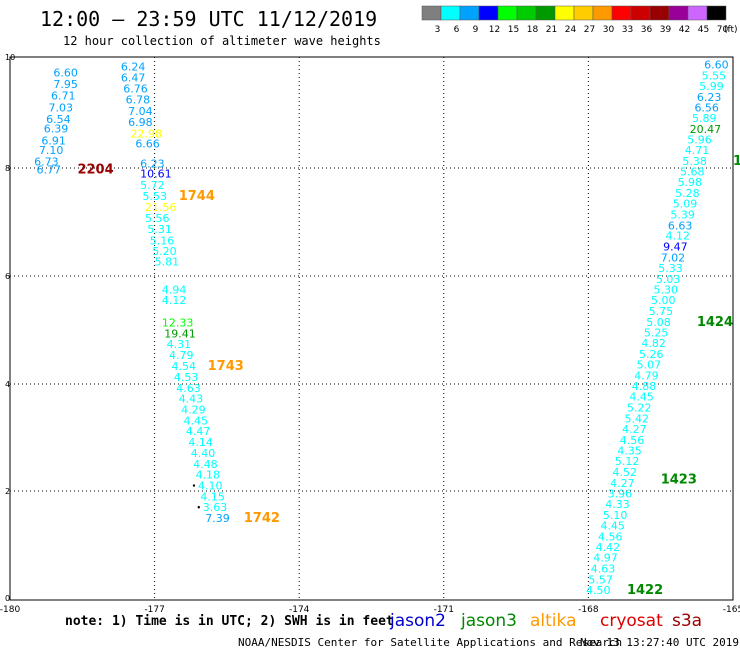  I want to click on color-bin-label: 9, so click(476, 30).